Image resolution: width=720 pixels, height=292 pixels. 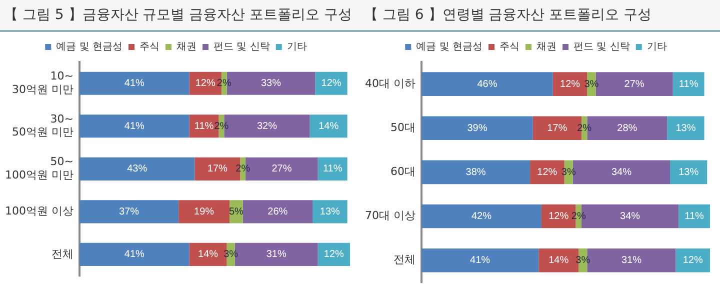 I want to click on y-tick-label: 70대 이상, so click(x=390, y=215).